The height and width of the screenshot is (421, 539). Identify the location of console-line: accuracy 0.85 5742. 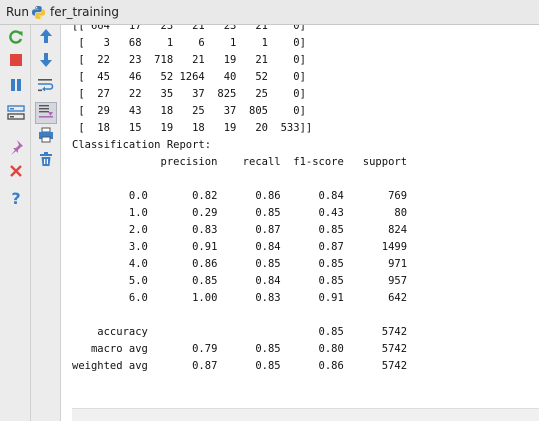
(240, 332).